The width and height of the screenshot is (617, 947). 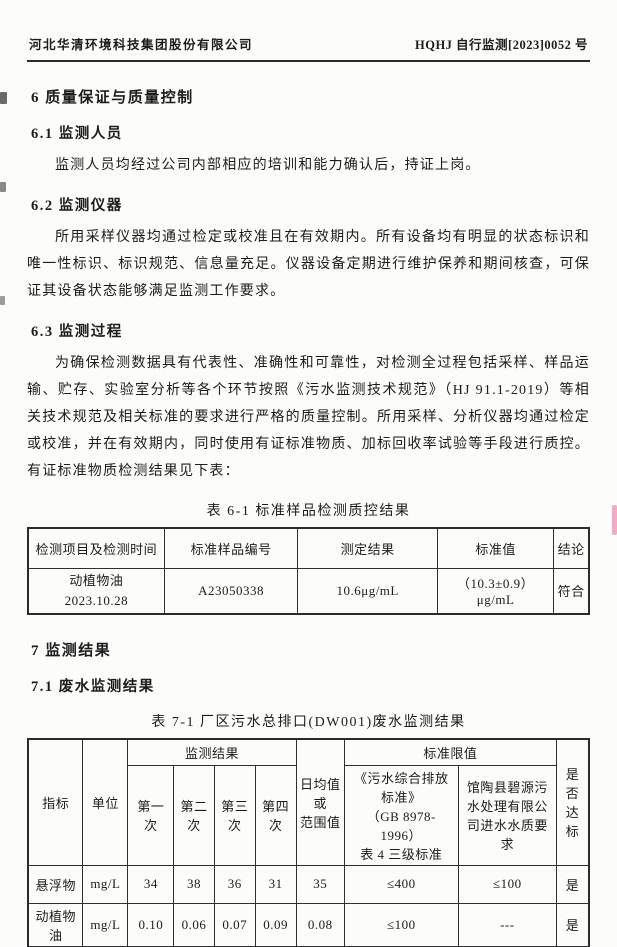 What do you see at coordinates (96, 600) in the screenshot?
I see `item-date: 2023.10.28` at bounding box center [96, 600].